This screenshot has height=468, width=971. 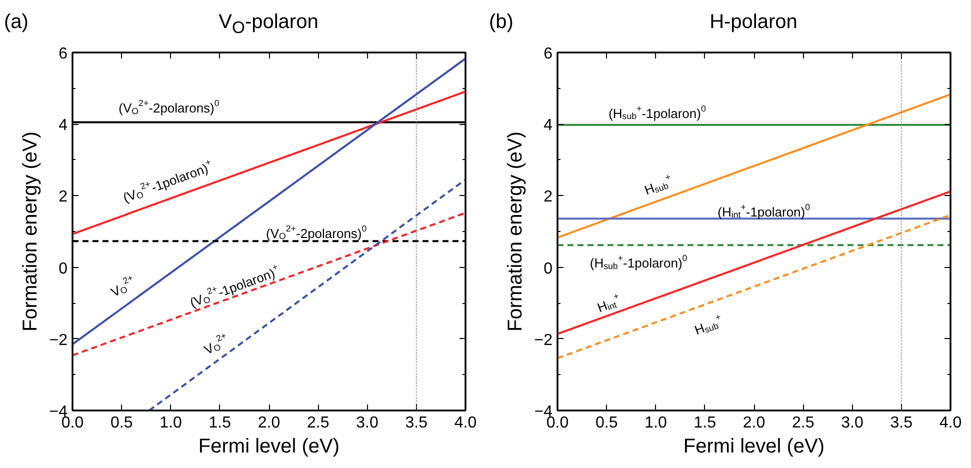 I want to click on chart-title: V$_{O}$-polaron, so click(x=269, y=24).